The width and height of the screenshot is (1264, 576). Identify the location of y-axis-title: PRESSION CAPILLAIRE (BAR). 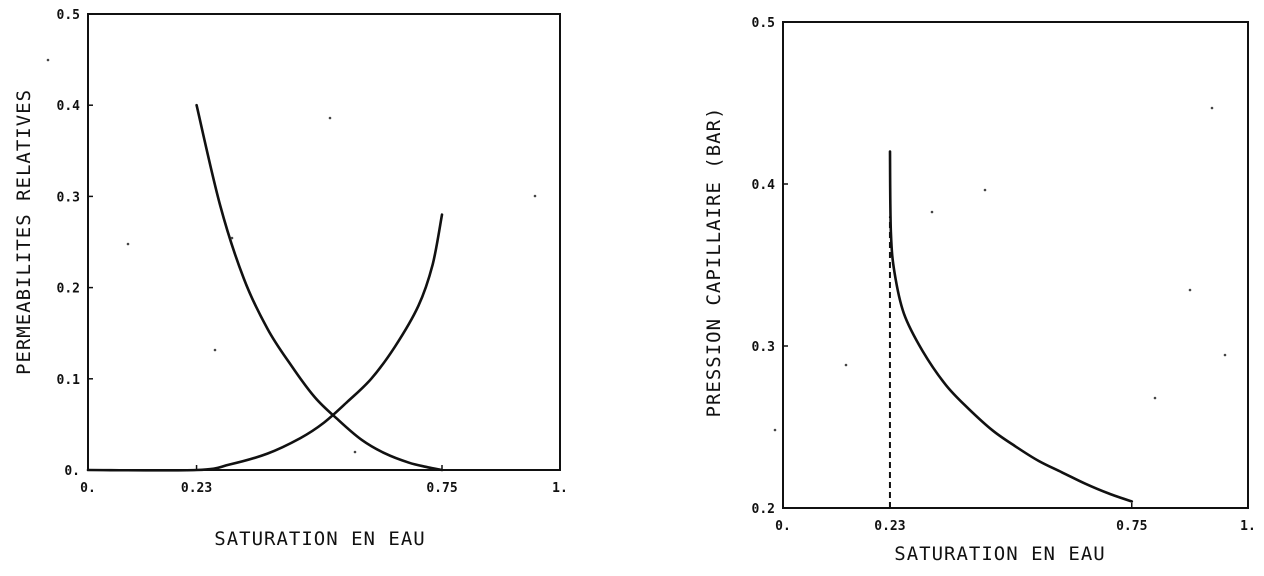
(714, 262).